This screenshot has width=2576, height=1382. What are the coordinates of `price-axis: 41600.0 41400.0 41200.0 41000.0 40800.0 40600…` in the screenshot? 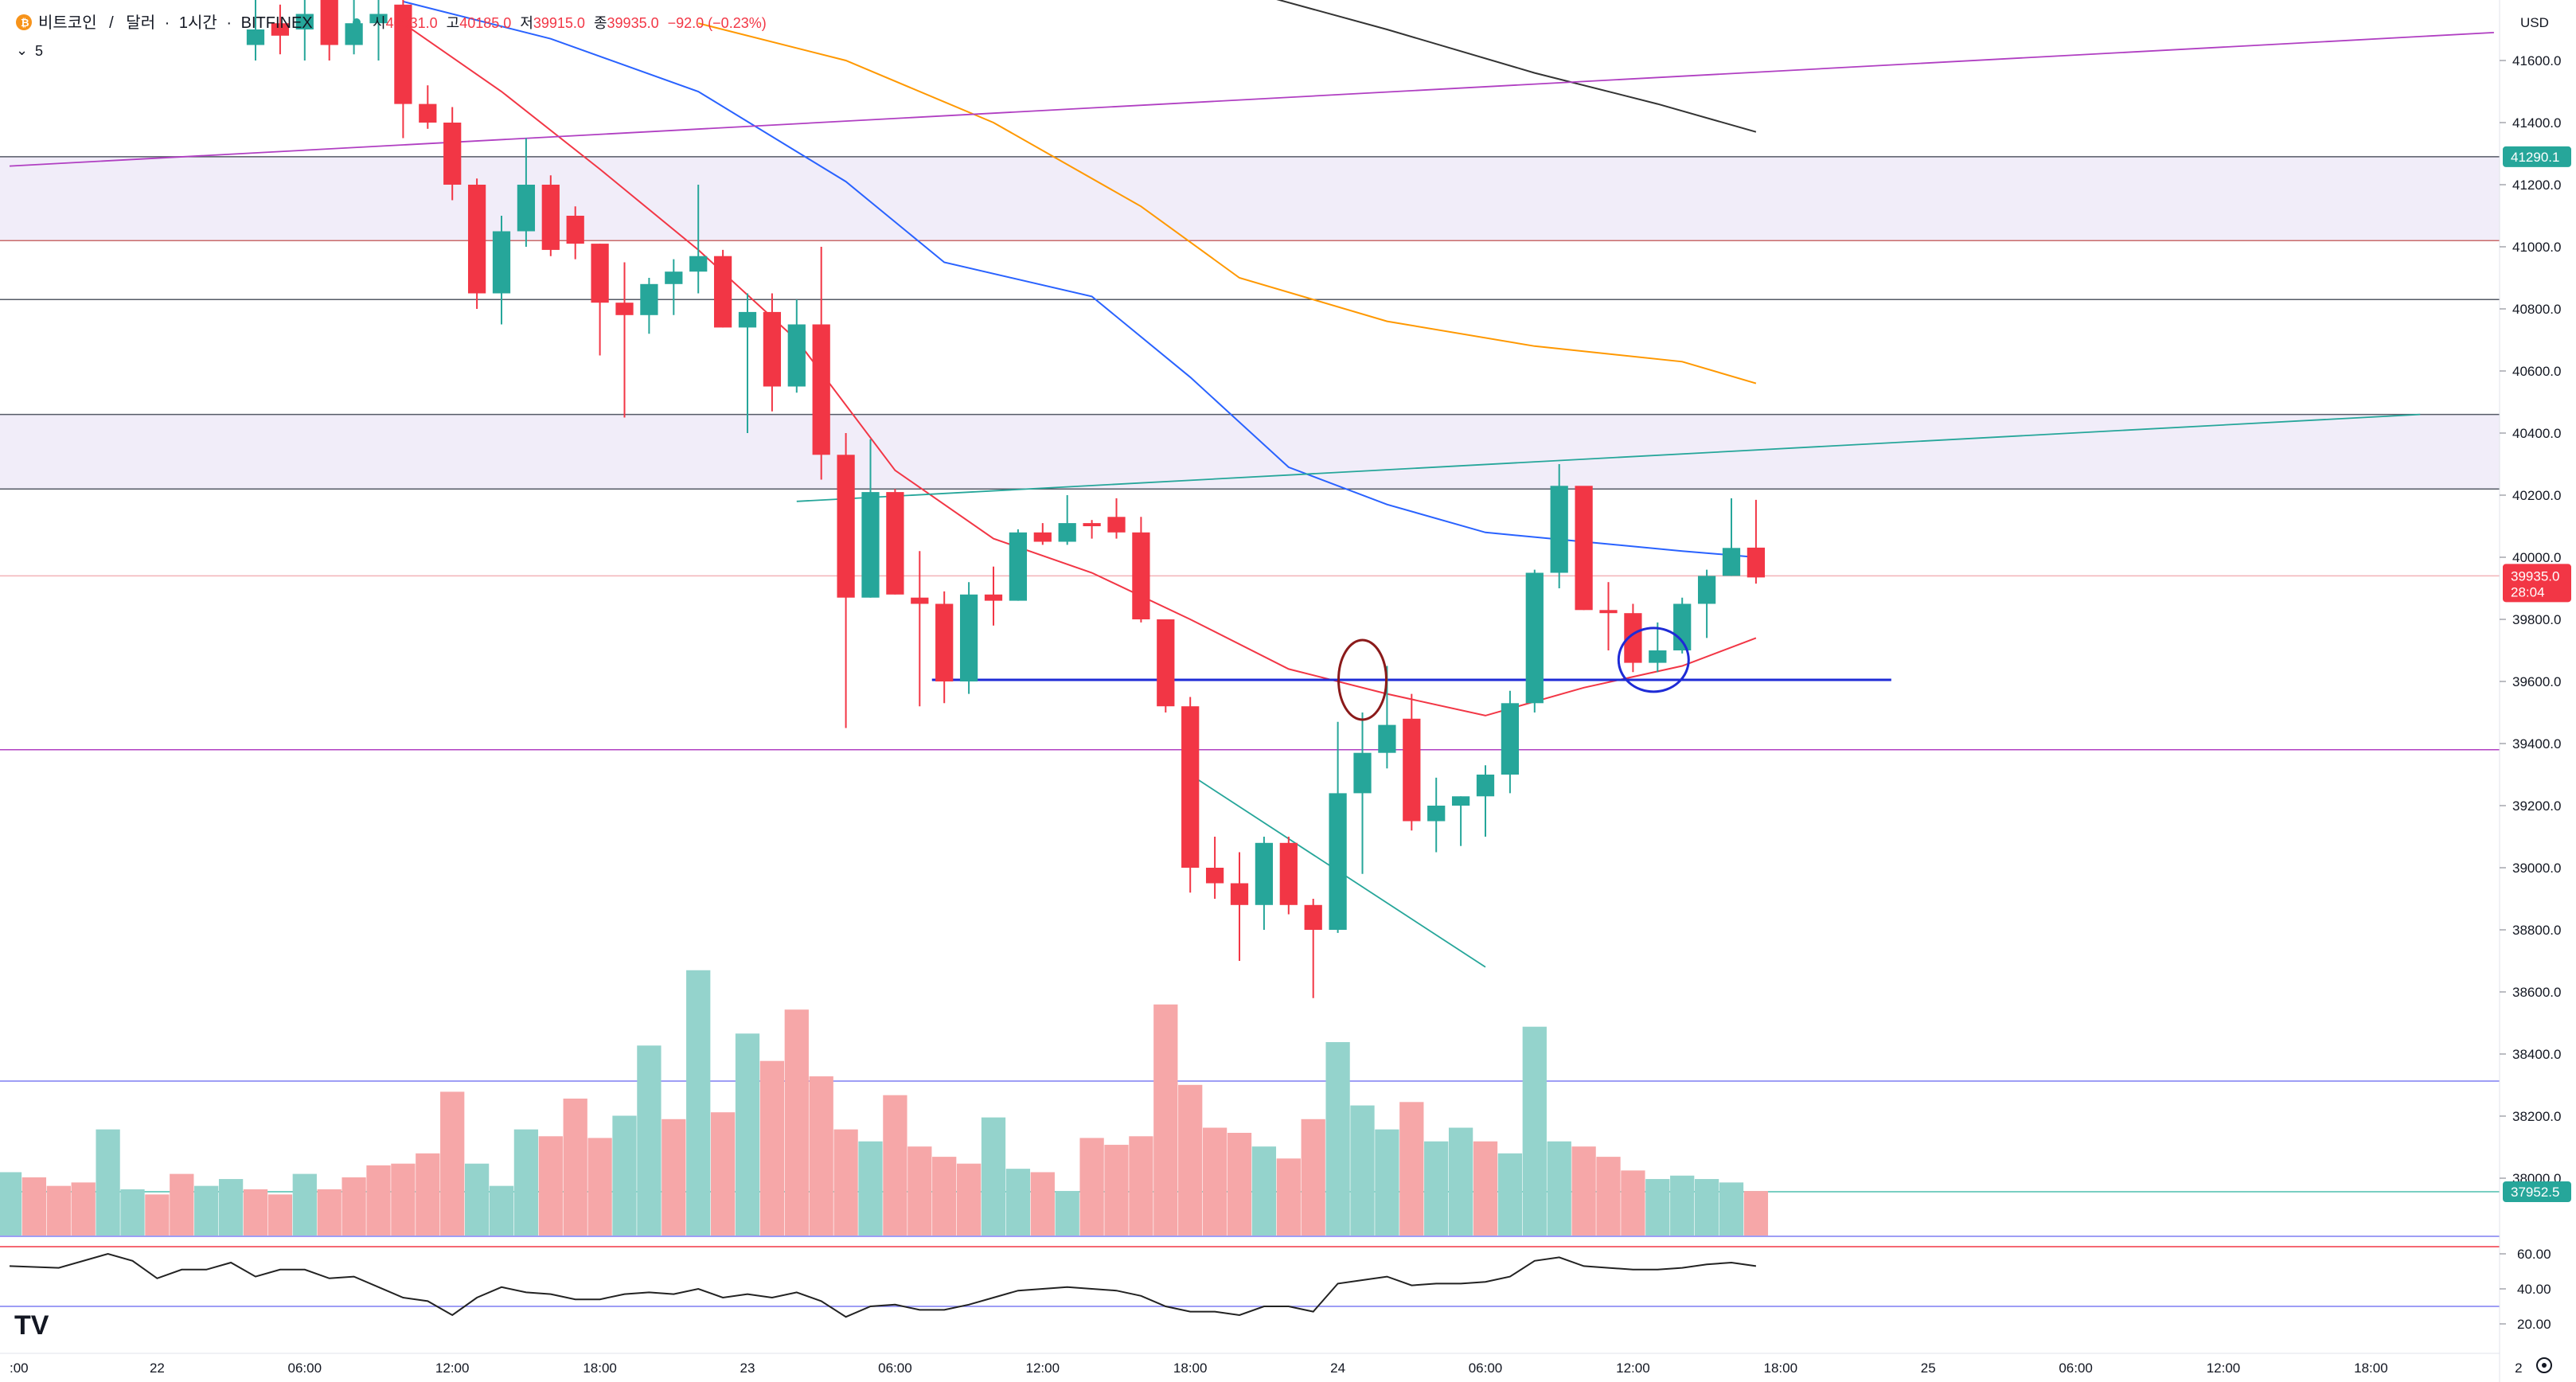 It's located at (2537, 691).